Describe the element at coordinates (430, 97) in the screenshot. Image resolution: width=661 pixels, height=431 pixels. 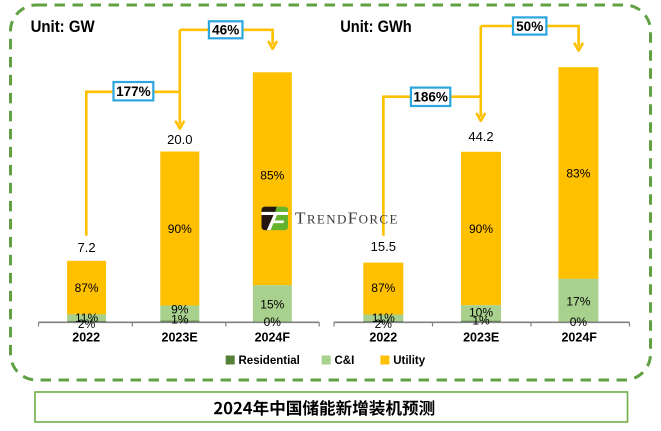
I see `svg-text: 186%` at that location.